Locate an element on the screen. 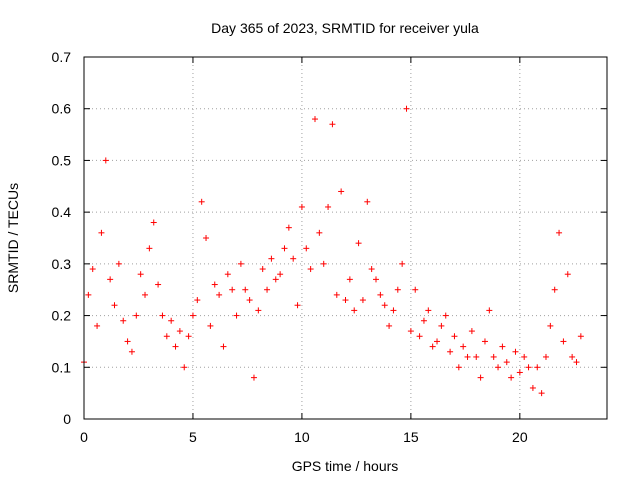 This screenshot has width=640, height=480. x-tick-label: 5 is located at coordinates (193, 437).